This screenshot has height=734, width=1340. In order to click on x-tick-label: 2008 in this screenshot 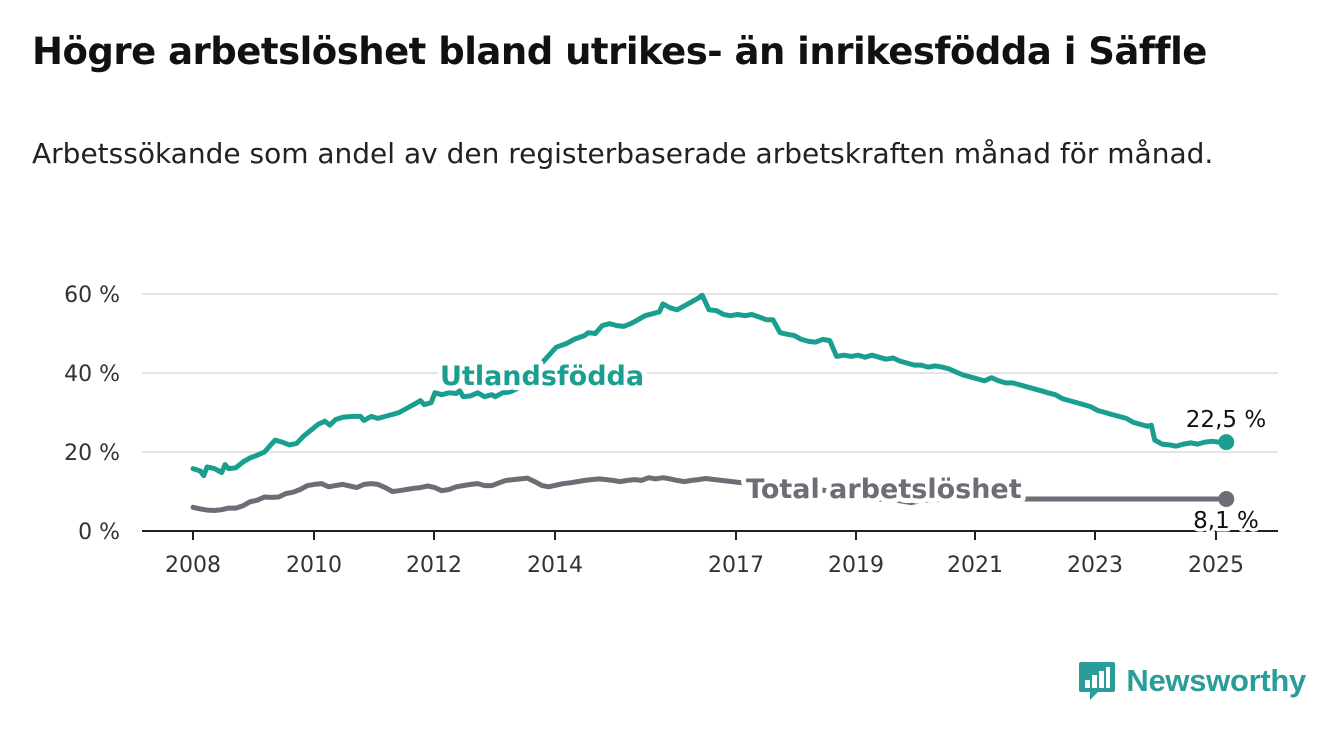, I will do `click(193, 565)`.